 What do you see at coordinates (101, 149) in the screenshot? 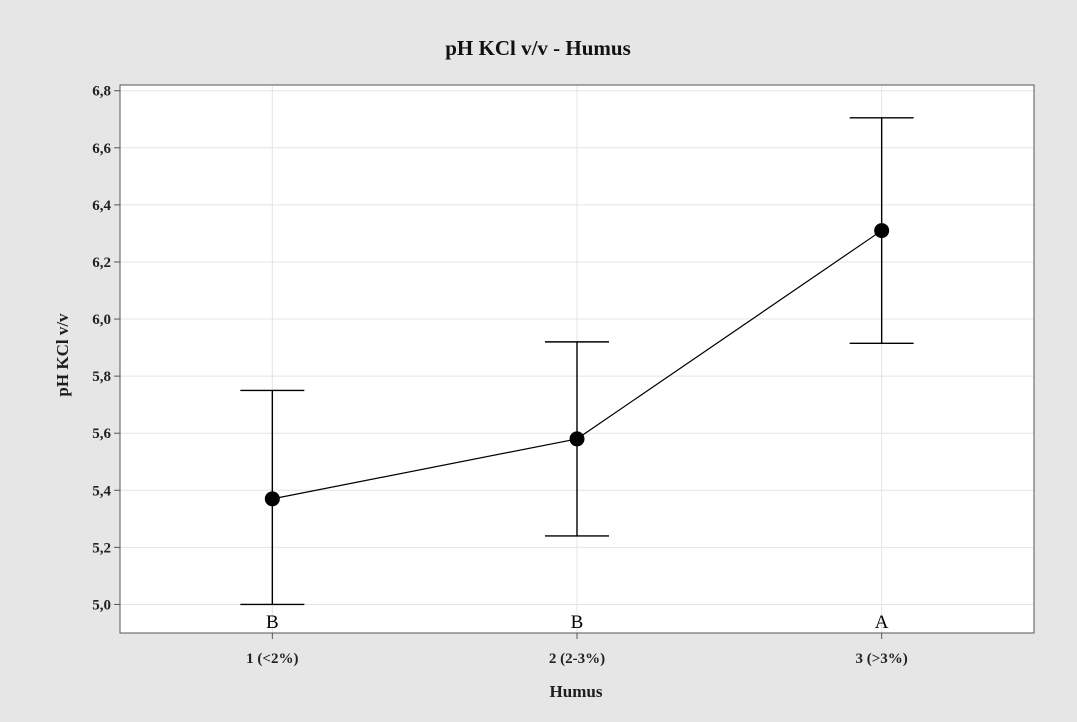
I see `y-tick-label: 6,6` at bounding box center [101, 149].